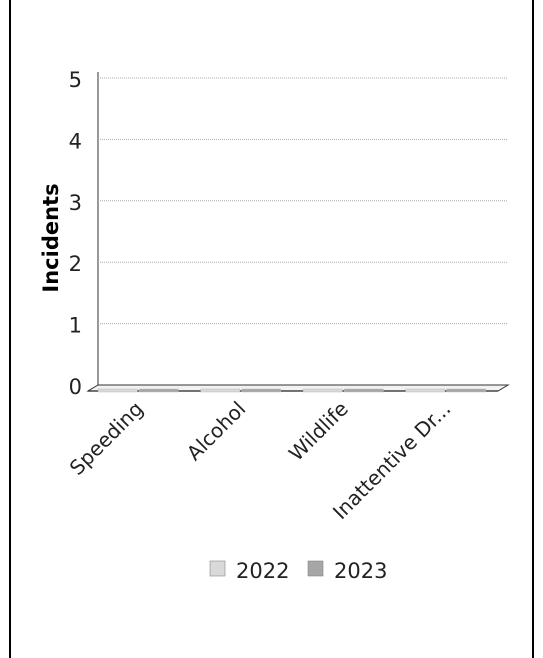 Image resolution: width=543 pixels, height=658 pixels. What do you see at coordinates (51, 237) in the screenshot?
I see `y-axis-title: Incidents` at bounding box center [51, 237].